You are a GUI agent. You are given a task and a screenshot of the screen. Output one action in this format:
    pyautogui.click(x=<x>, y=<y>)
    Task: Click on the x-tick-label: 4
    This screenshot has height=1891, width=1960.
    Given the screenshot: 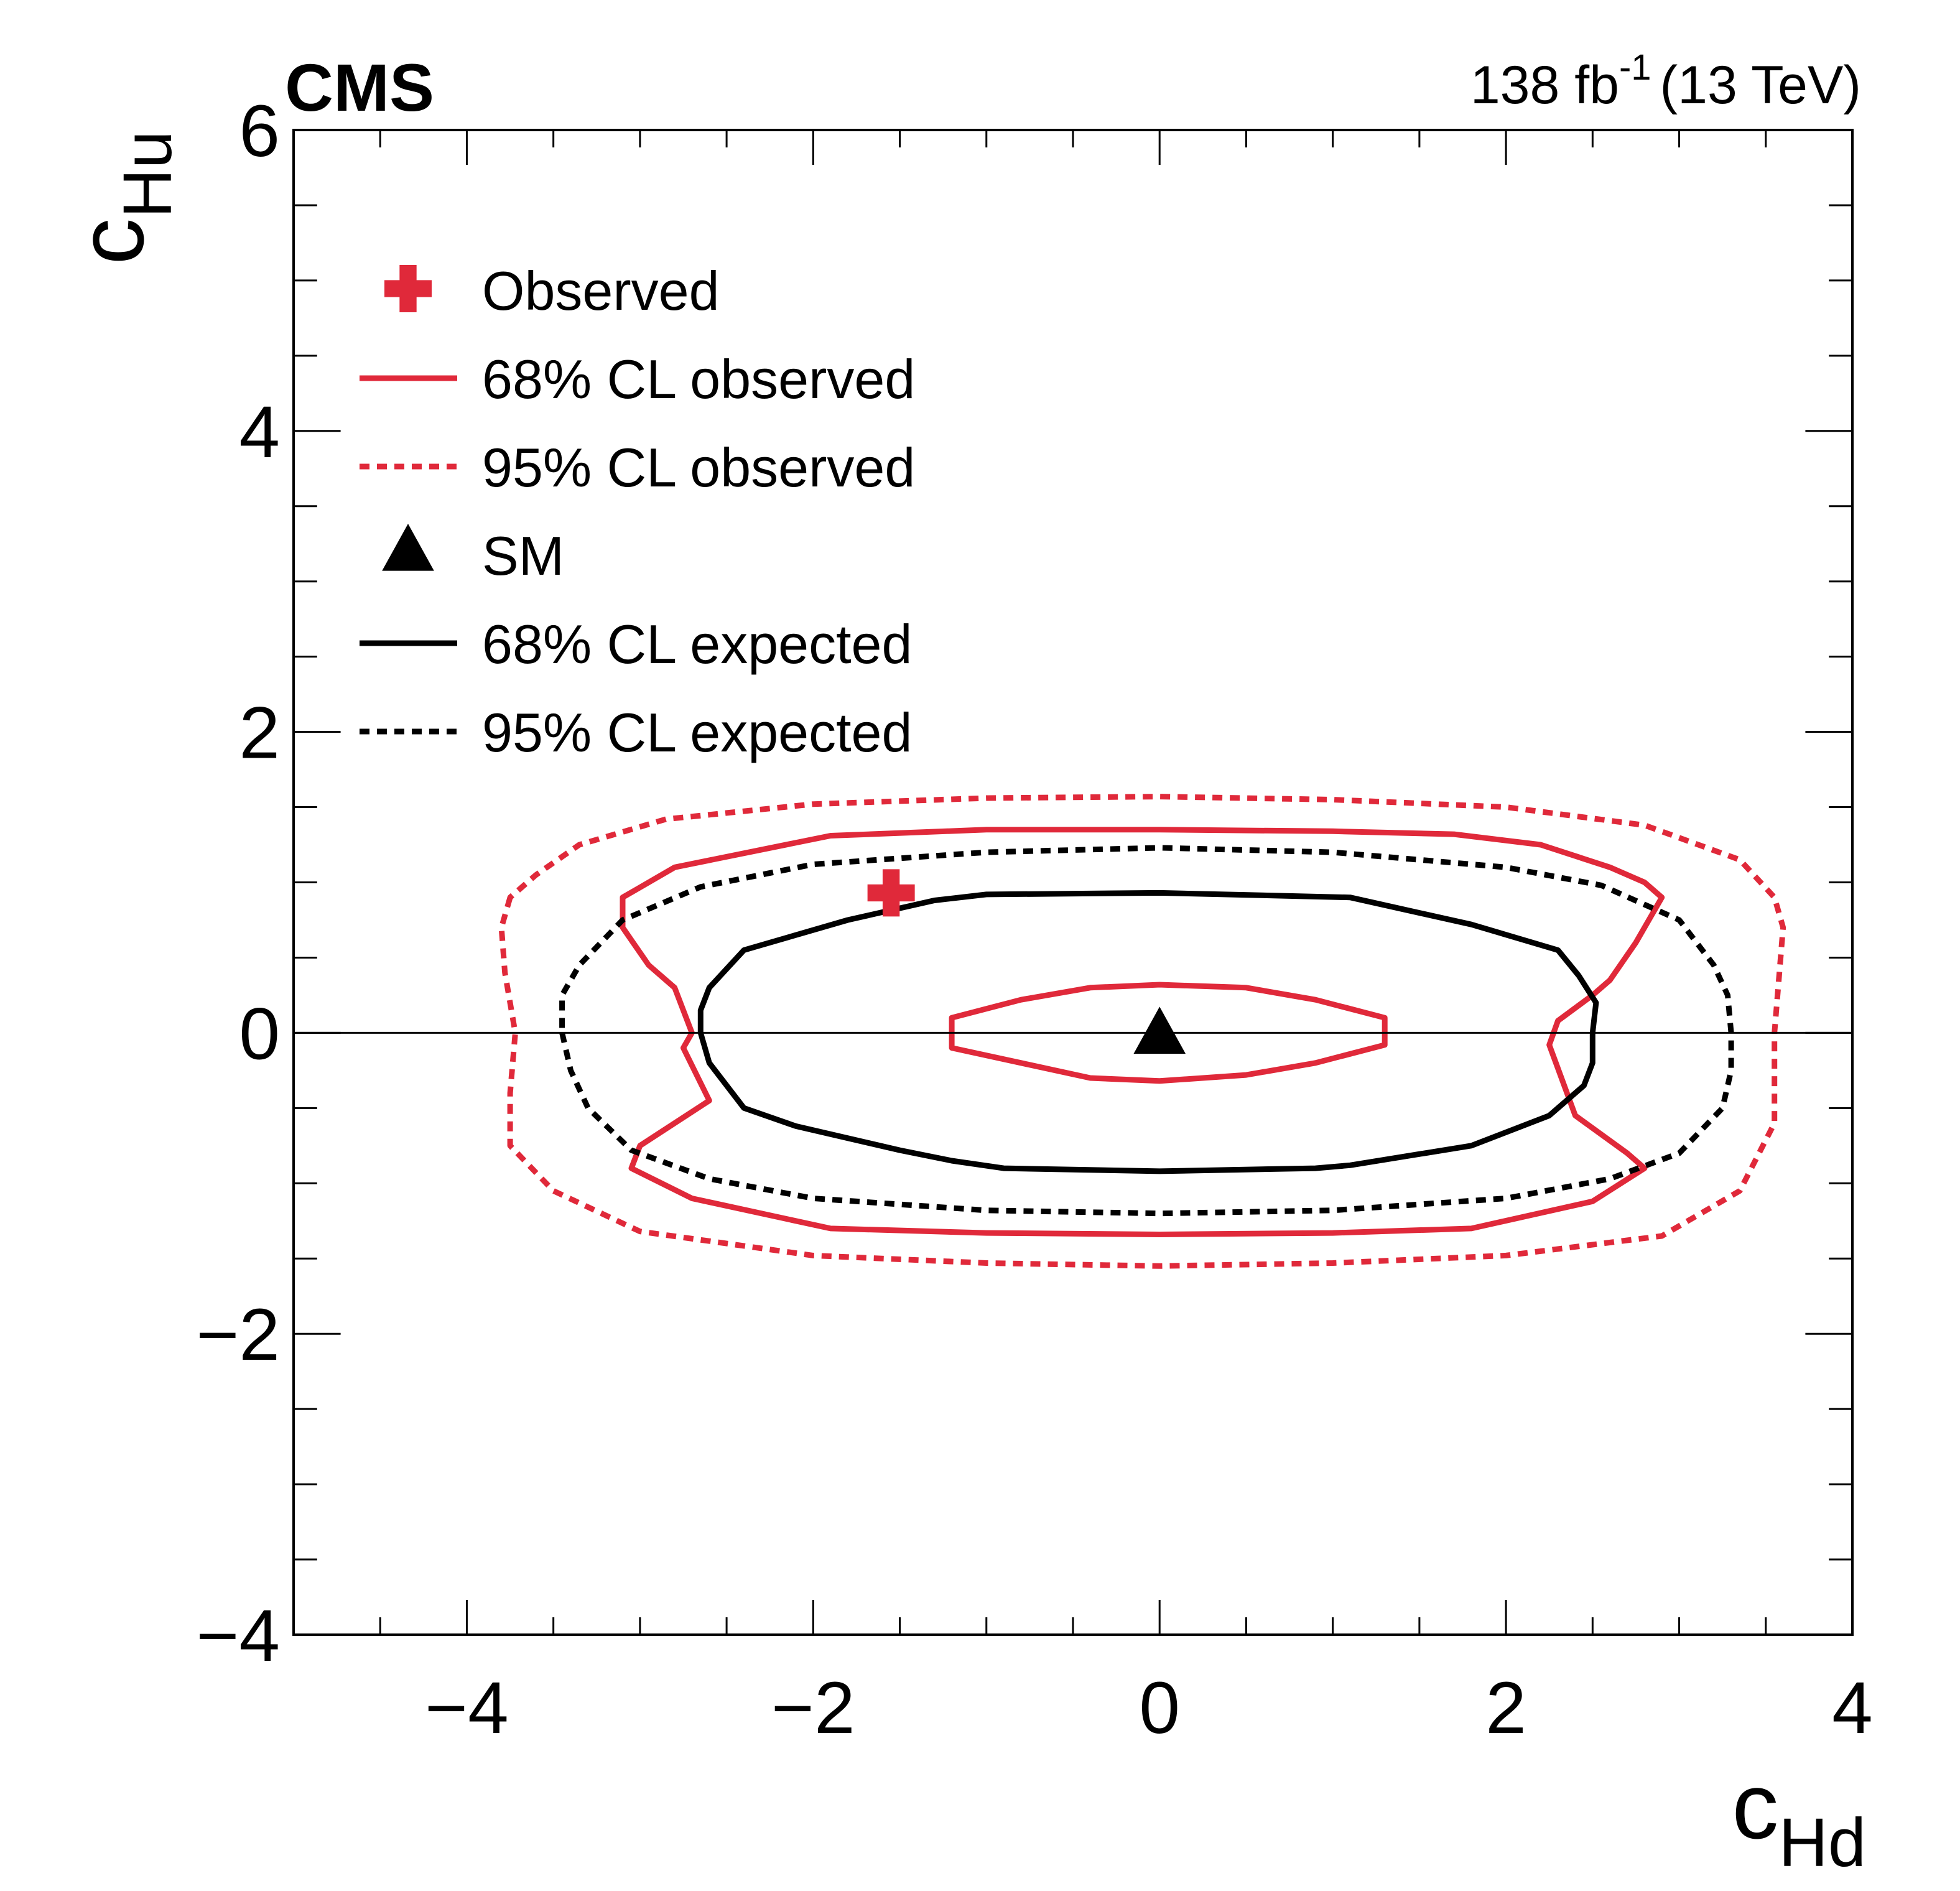 What is the action you would take?
    pyautogui.click(x=1852, y=1708)
    